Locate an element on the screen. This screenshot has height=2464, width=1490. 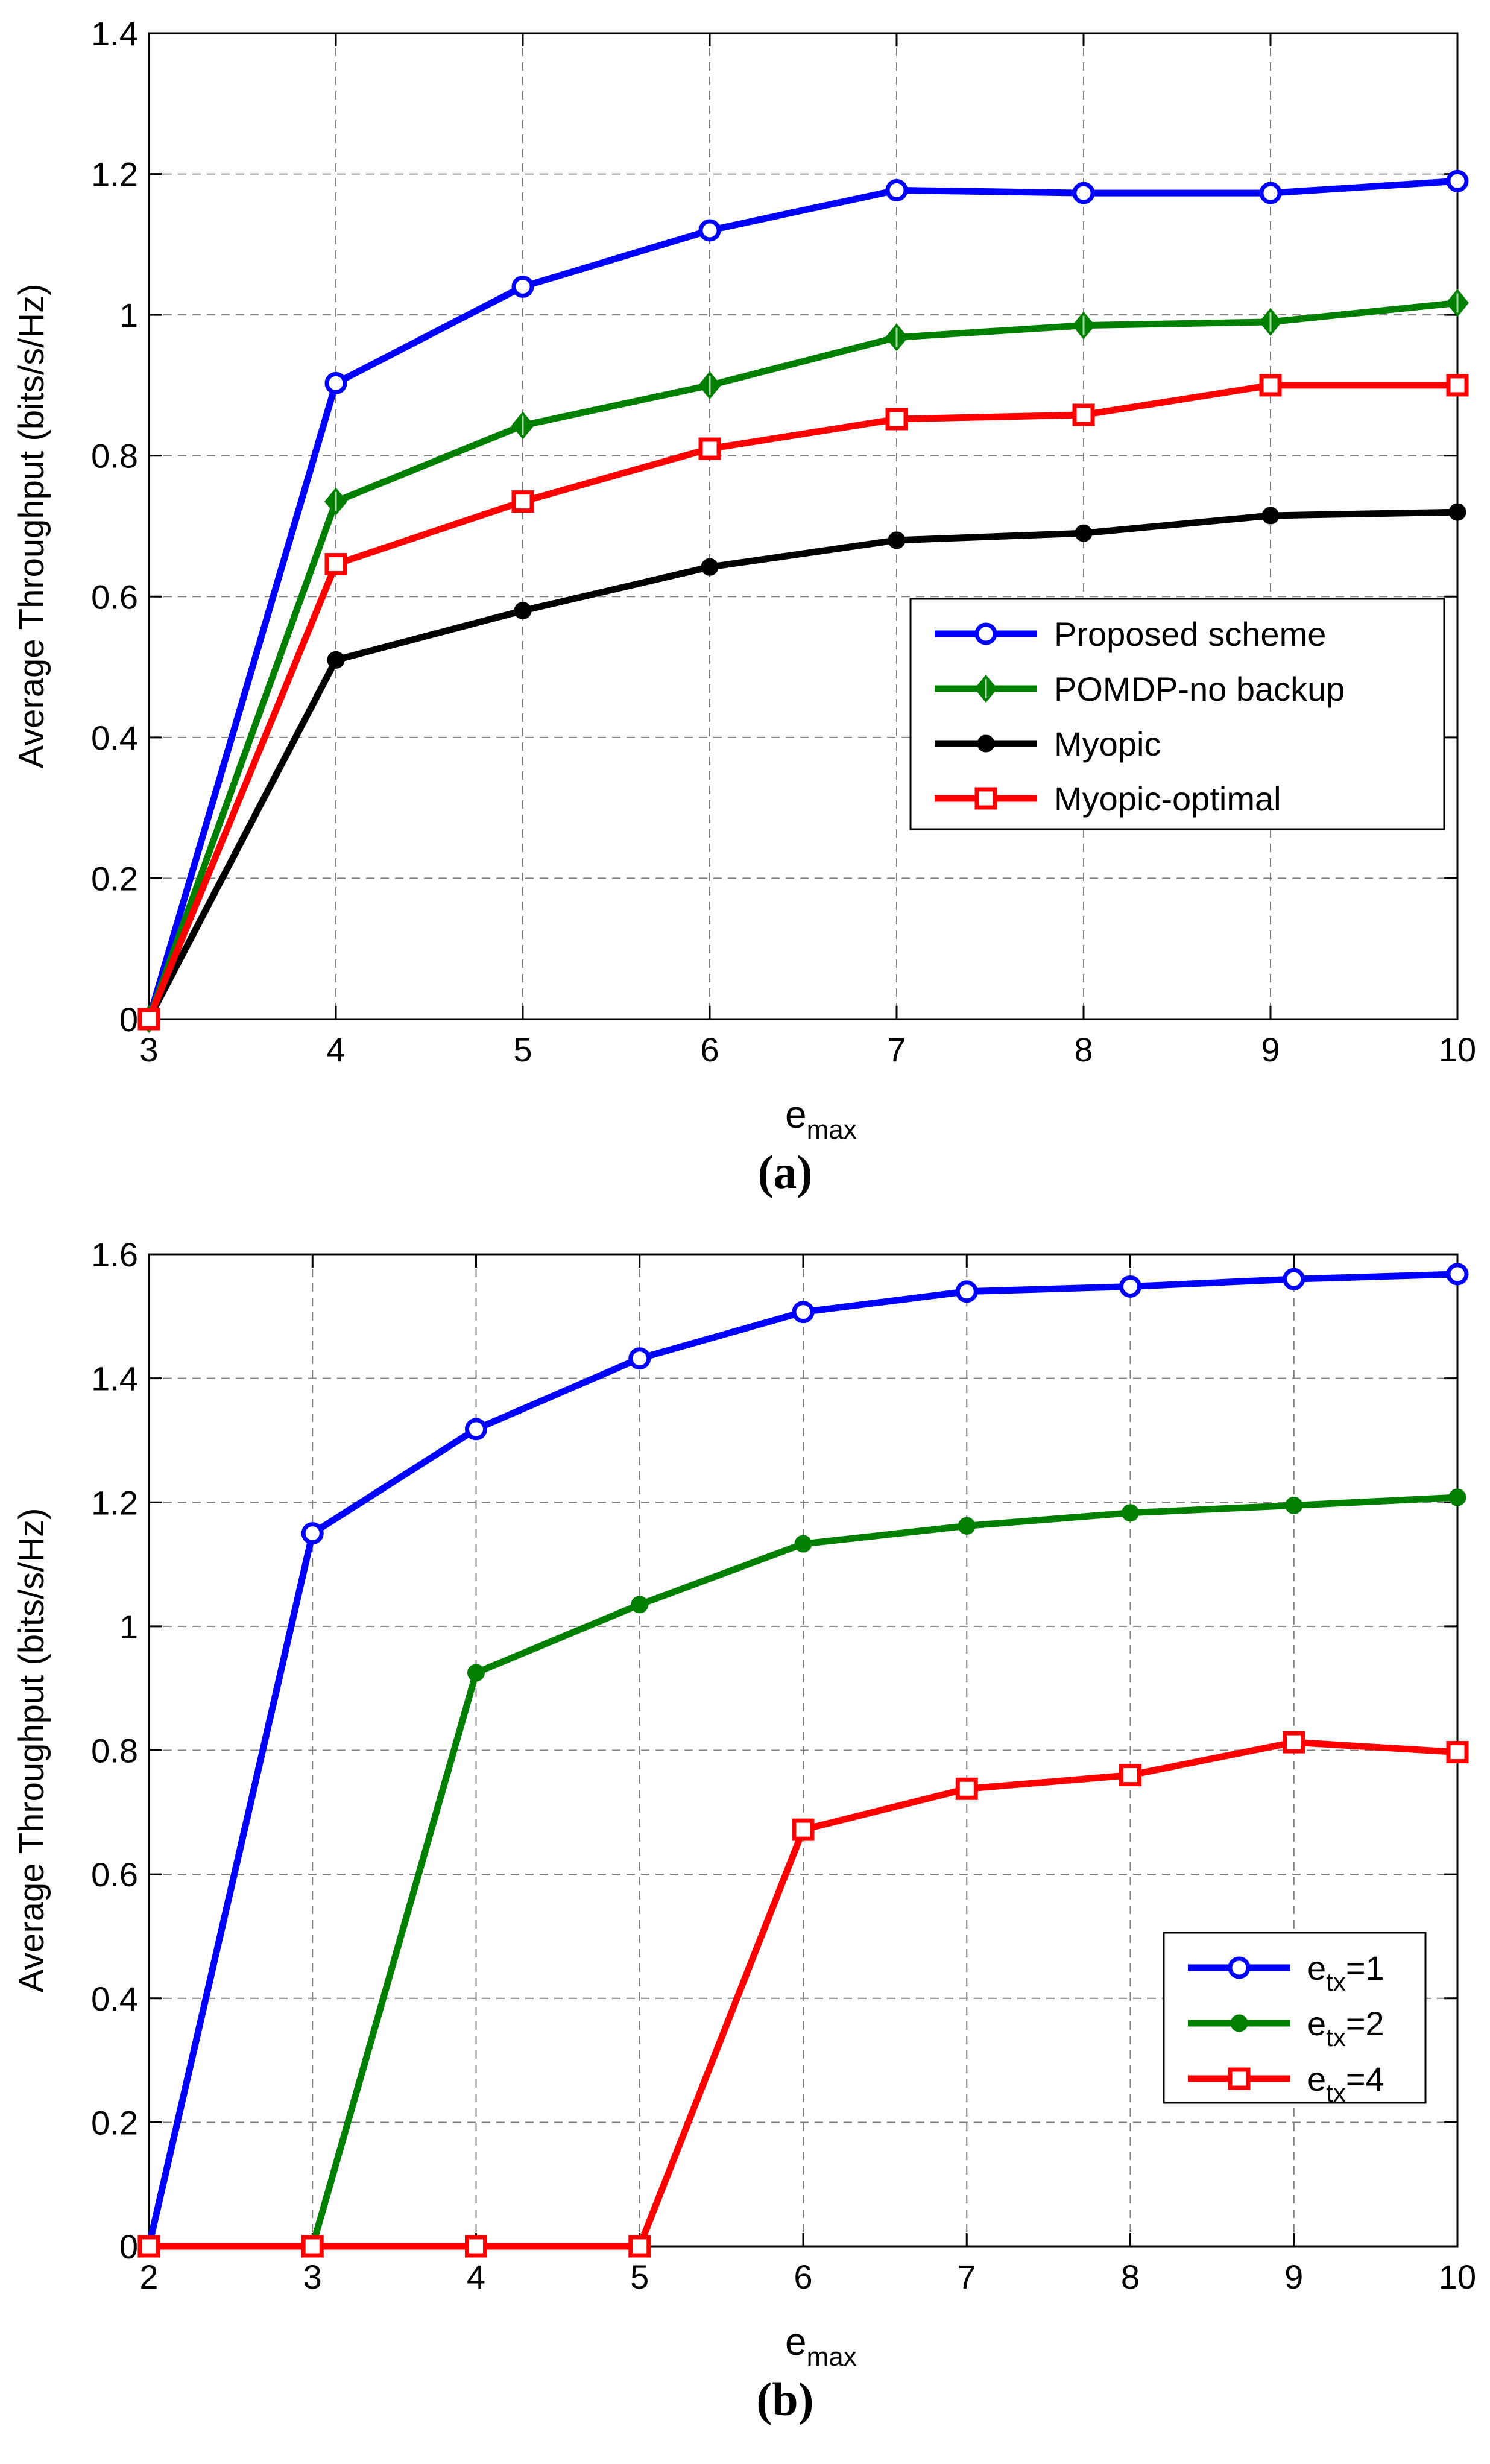
legend-label: Myopic-optimal is located at coordinates (1168, 799).